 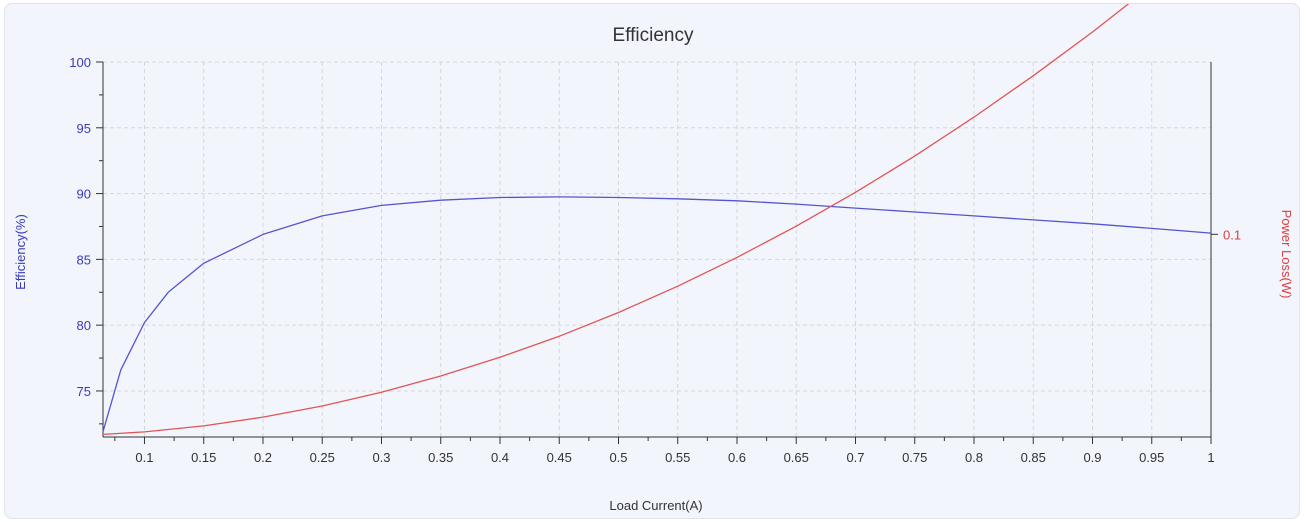 I want to click on y-tick-label: 100, so click(x=80, y=62).